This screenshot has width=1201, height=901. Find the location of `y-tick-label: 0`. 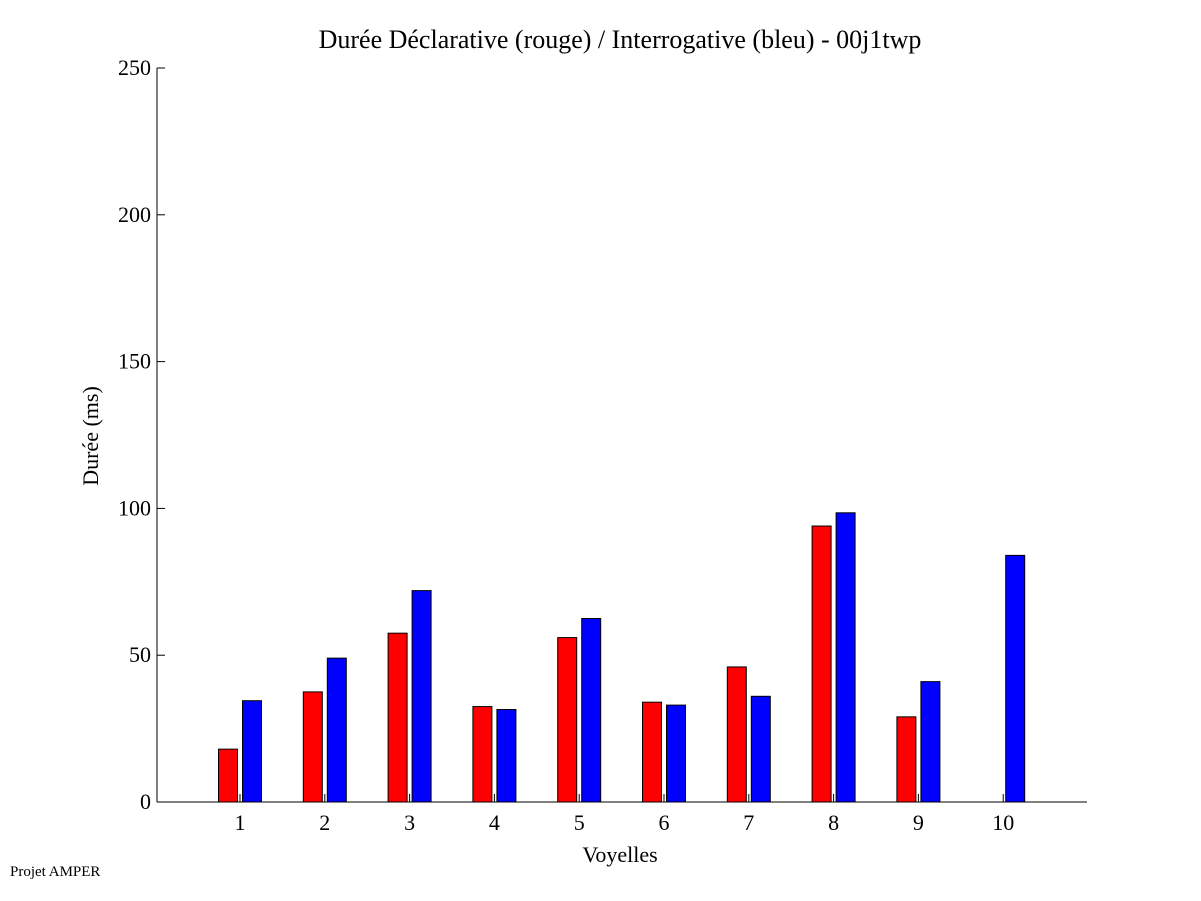

y-tick-label: 0 is located at coordinates (145, 801).